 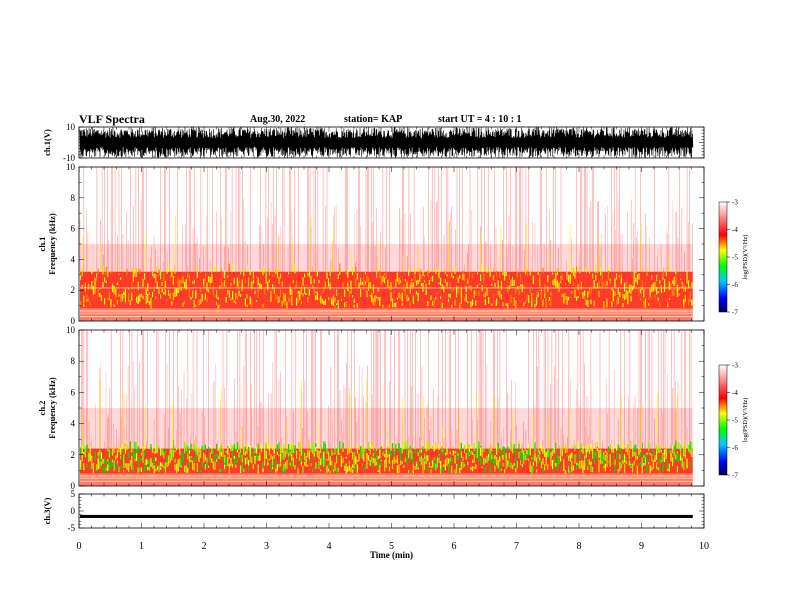 I want to click on x-tick-label: 7, so click(x=516, y=546).